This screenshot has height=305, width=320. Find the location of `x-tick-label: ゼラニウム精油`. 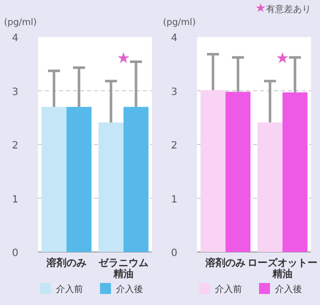

x-tick-label: ゼラニウム精油 is located at coordinates (123, 269).